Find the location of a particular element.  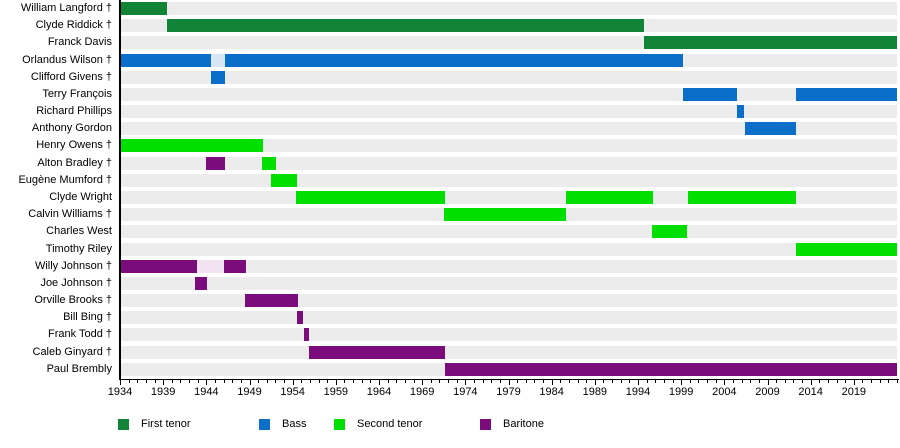

member-label: Orlandus Wilson † is located at coordinates (67, 59).